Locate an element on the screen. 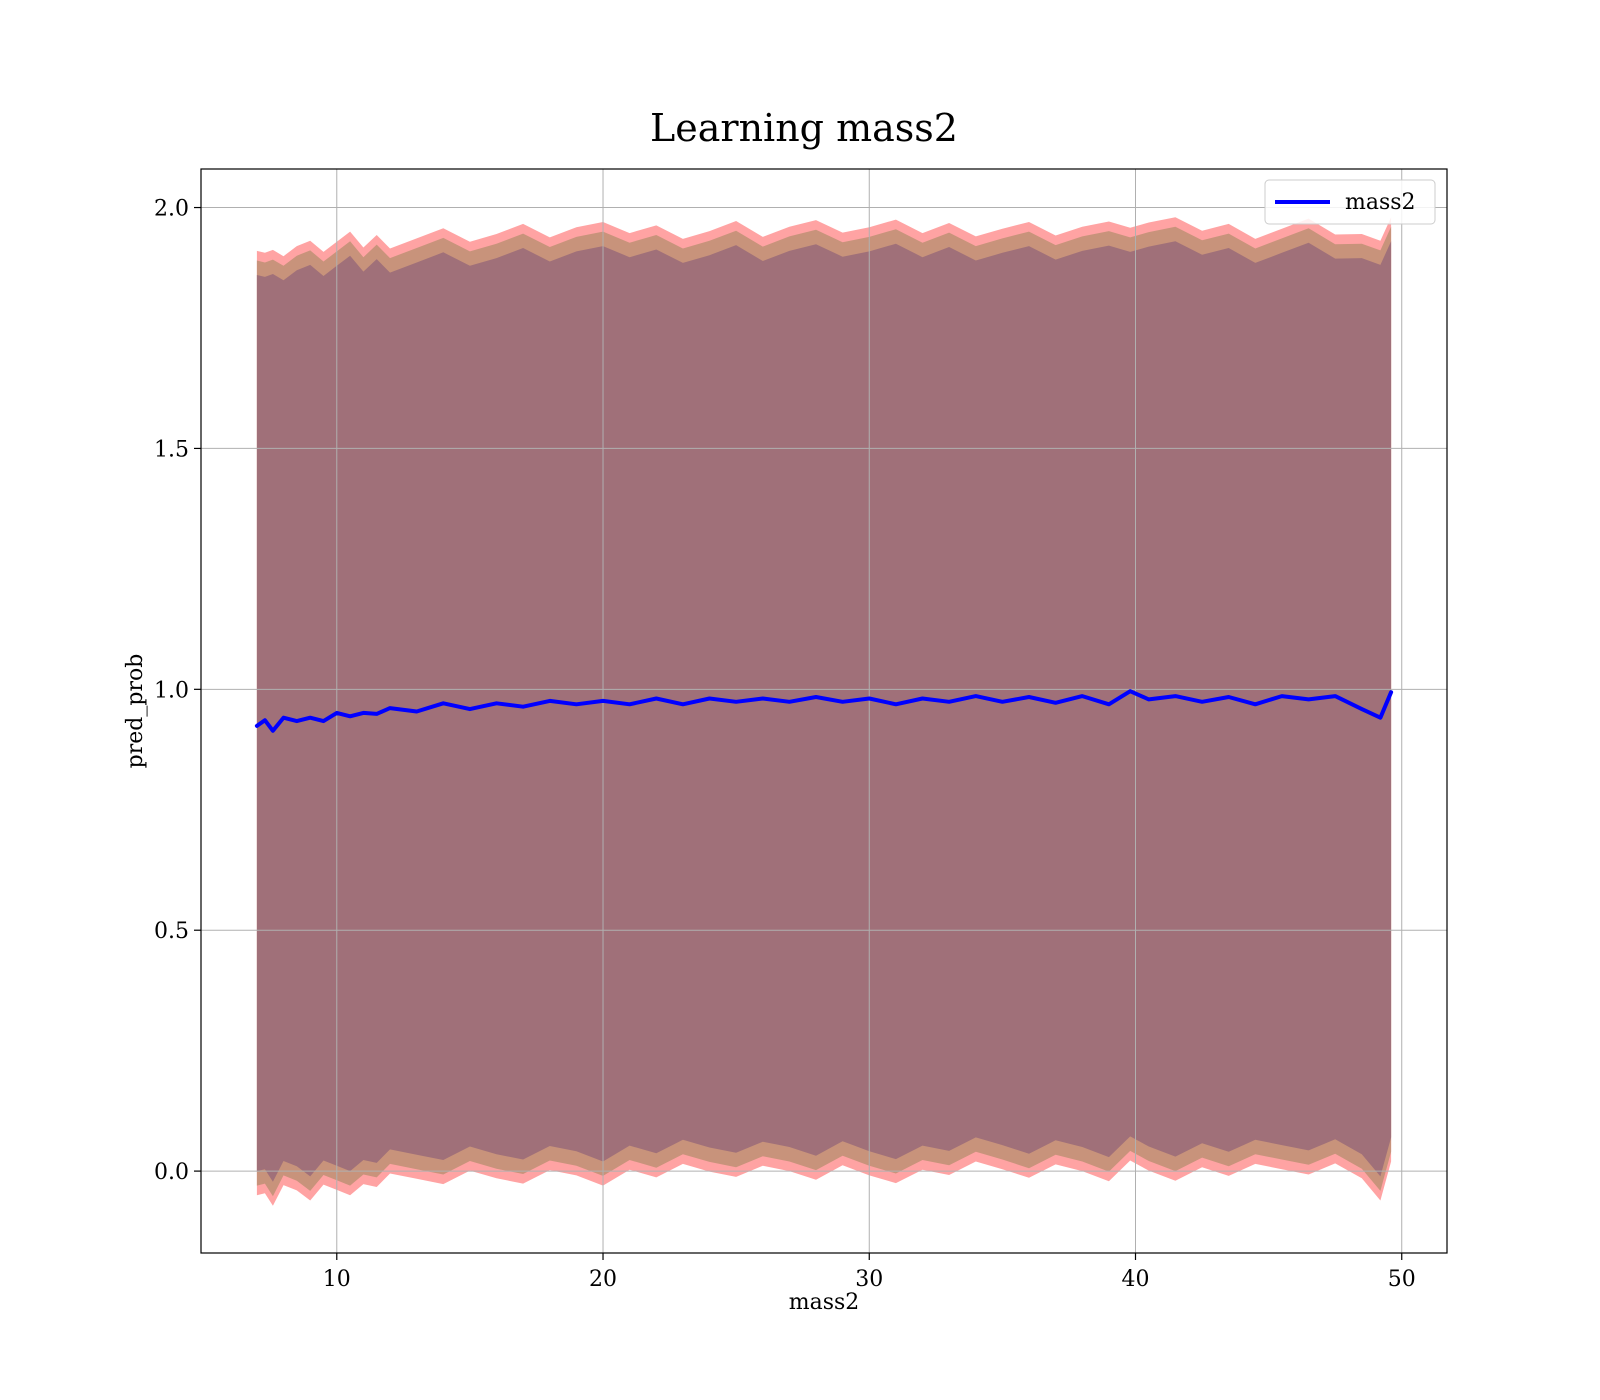  y-axis-label: pred_prob is located at coordinates (135, 711).